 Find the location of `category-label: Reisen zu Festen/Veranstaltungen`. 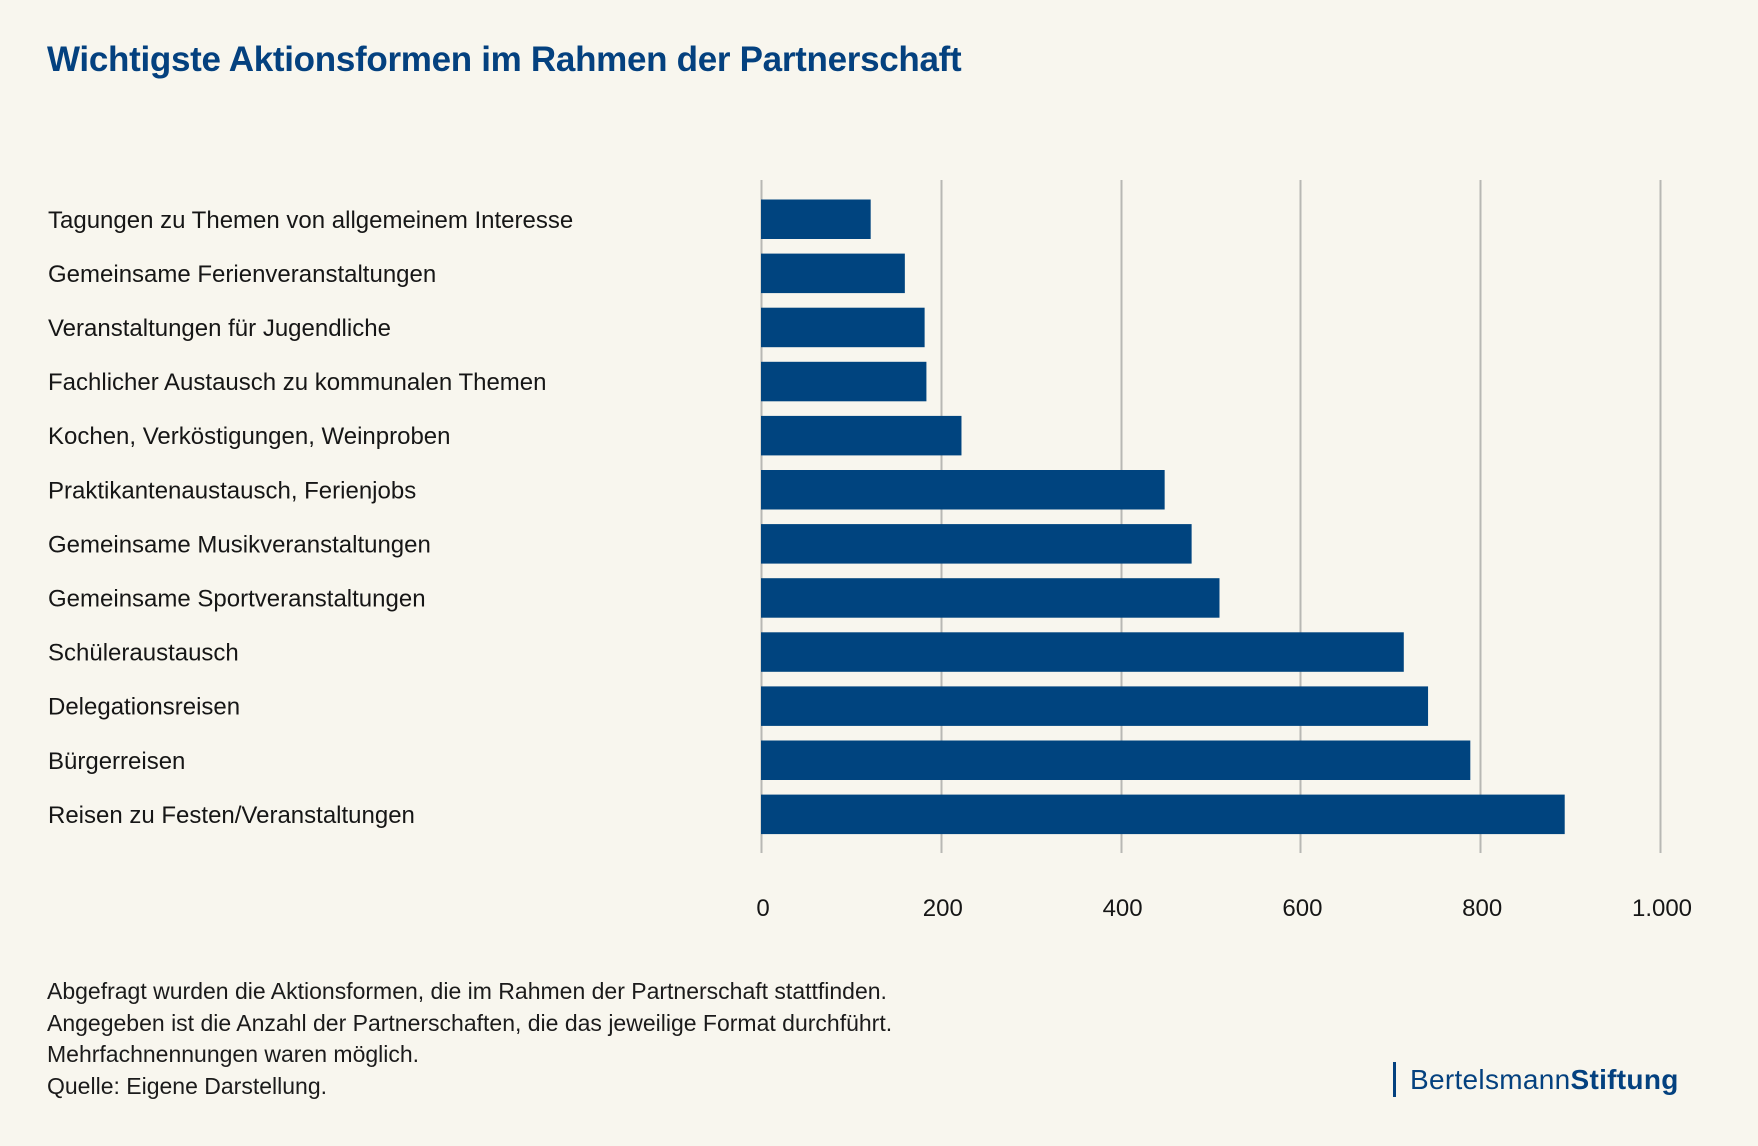

category-label: Reisen zu Festen/Veranstaltungen is located at coordinates (231, 815).